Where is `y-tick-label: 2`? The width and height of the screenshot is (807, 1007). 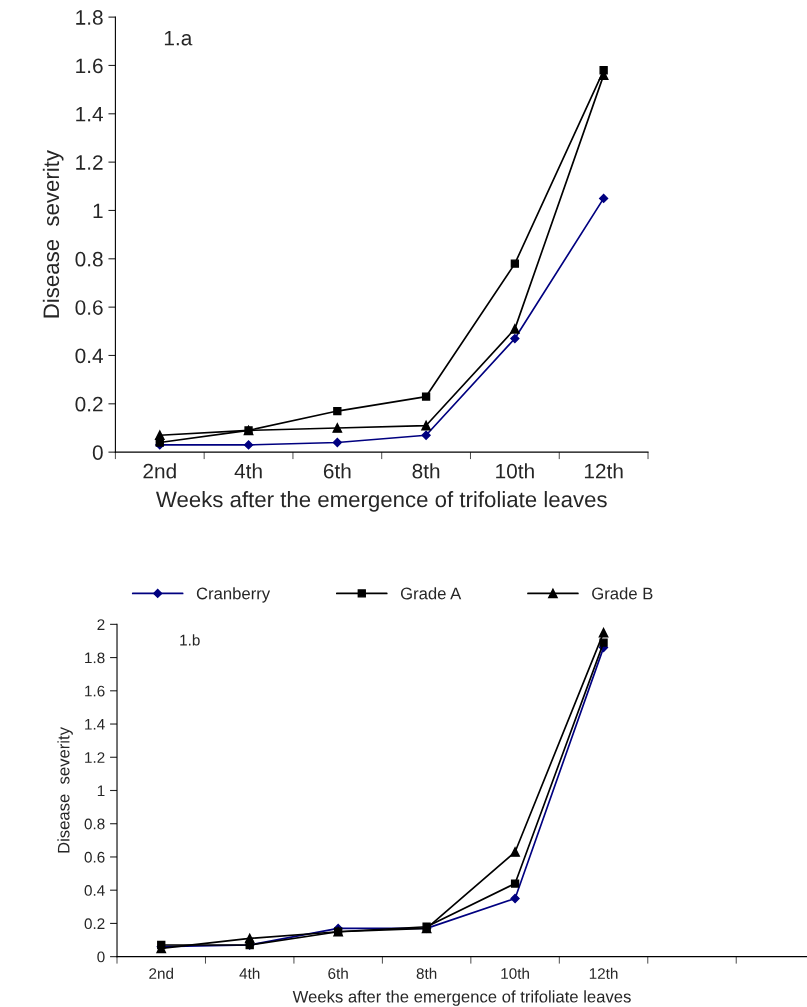
y-tick-label: 2 is located at coordinates (101, 624).